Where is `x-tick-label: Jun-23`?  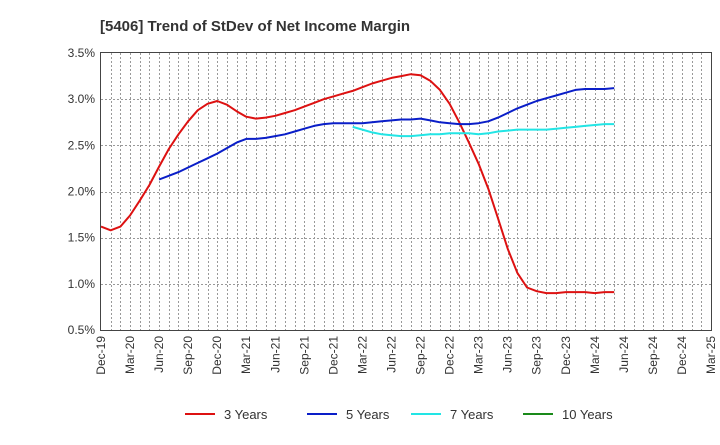
x-tick-label: Jun-23 is located at coordinates (508, 354).